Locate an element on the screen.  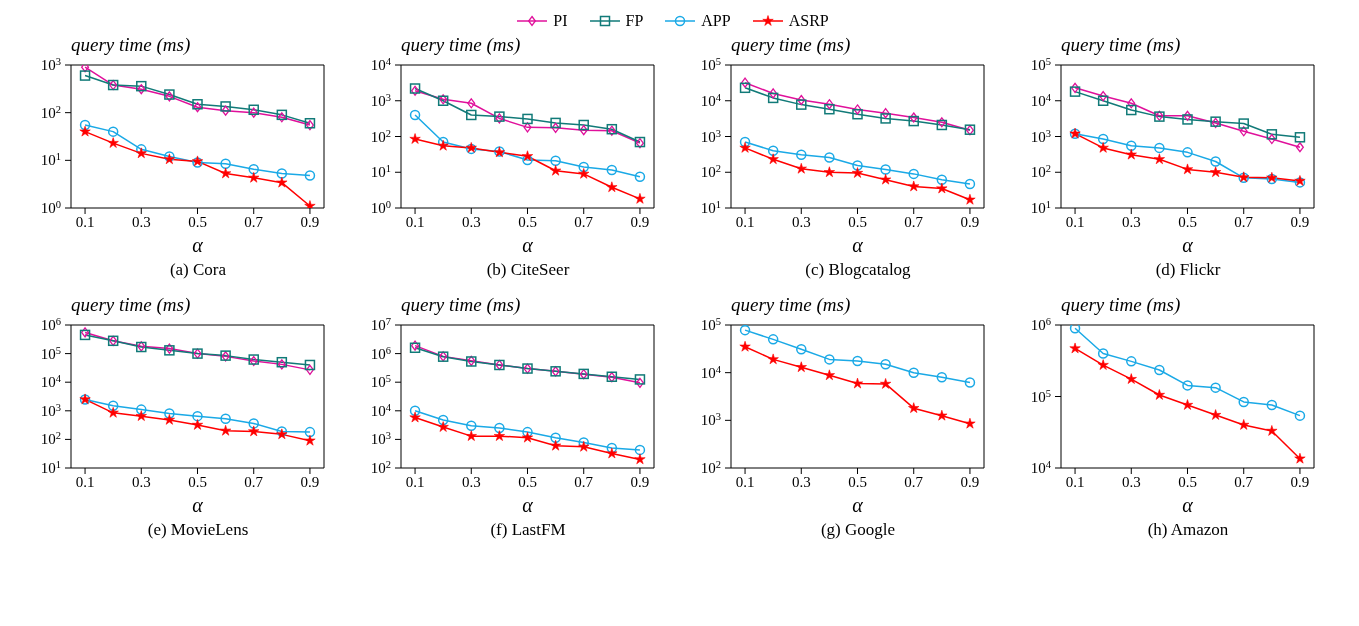
y-tick-label: 10$^{5}$ is located at coordinates (1040, 396).